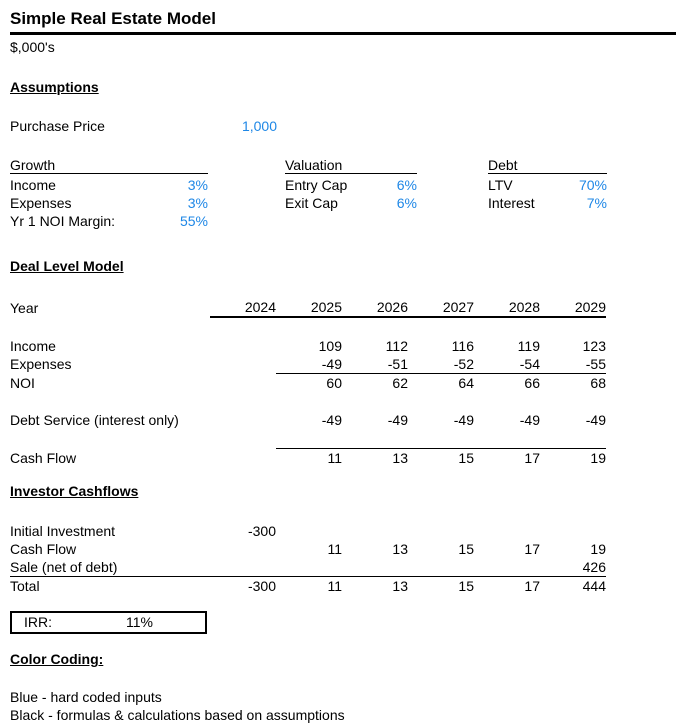 The width and height of the screenshot is (684, 724). What do you see at coordinates (441, 364) in the screenshot?
I see `value-cell: -52` at bounding box center [441, 364].